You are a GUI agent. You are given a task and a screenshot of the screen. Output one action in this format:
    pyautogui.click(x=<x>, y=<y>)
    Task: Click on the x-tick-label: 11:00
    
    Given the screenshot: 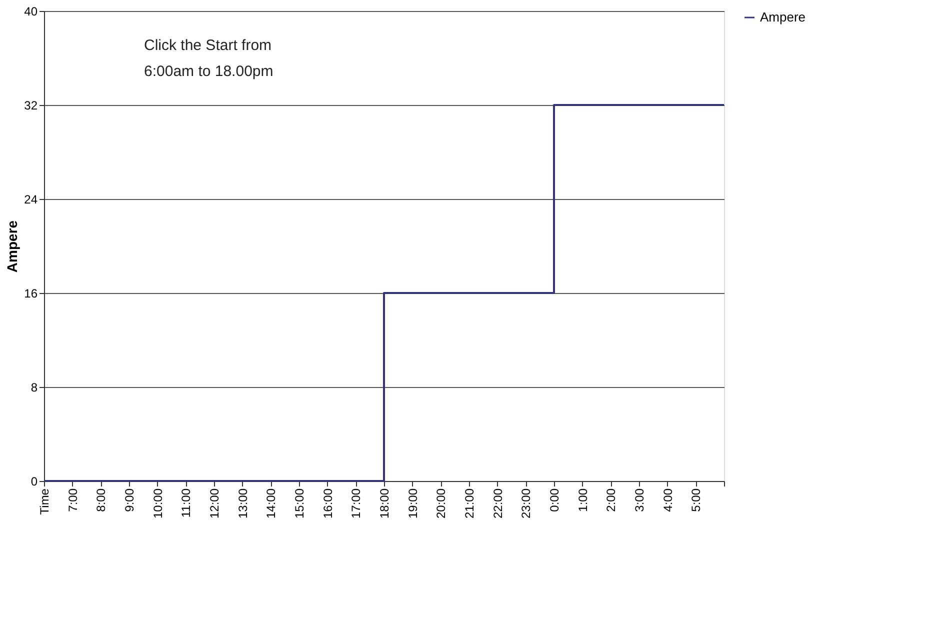 What is the action you would take?
    pyautogui.click(x=186, y=503)
    